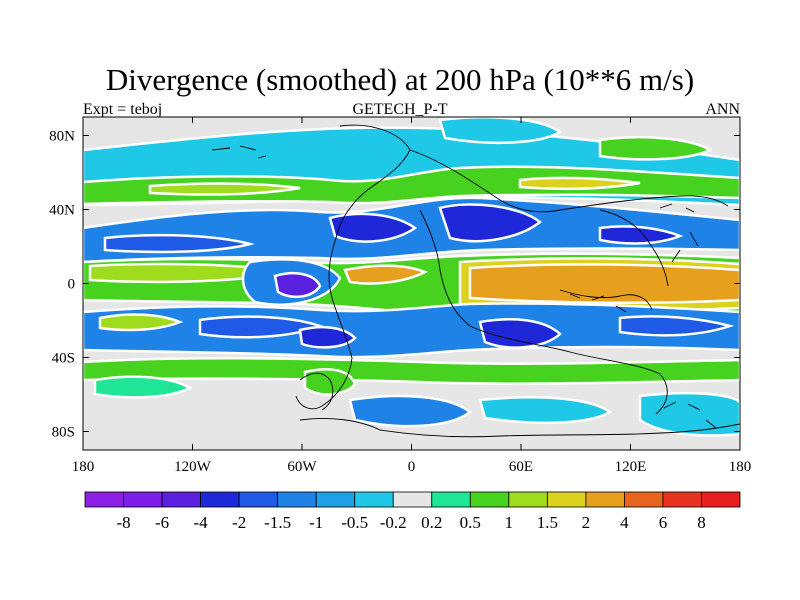  What do you see at coordinates (239, 522) in the screenshot?
I see `colorbar-label: -2` at bounding box center [239, 522].